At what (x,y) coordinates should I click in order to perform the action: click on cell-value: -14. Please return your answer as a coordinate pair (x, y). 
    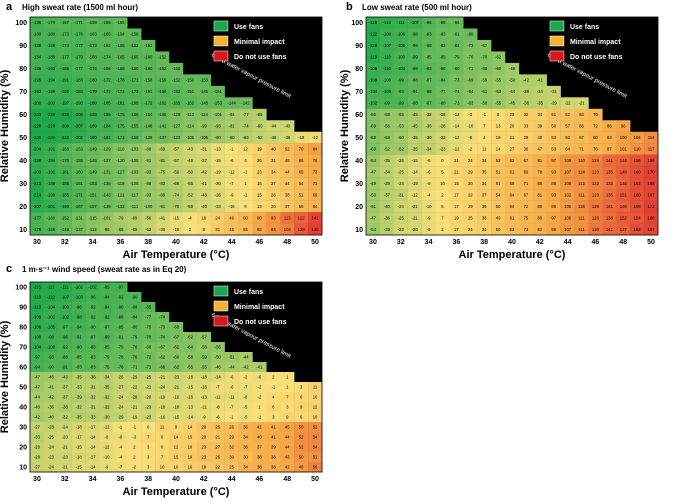
    Looking at the image, I should click on (93, 447).